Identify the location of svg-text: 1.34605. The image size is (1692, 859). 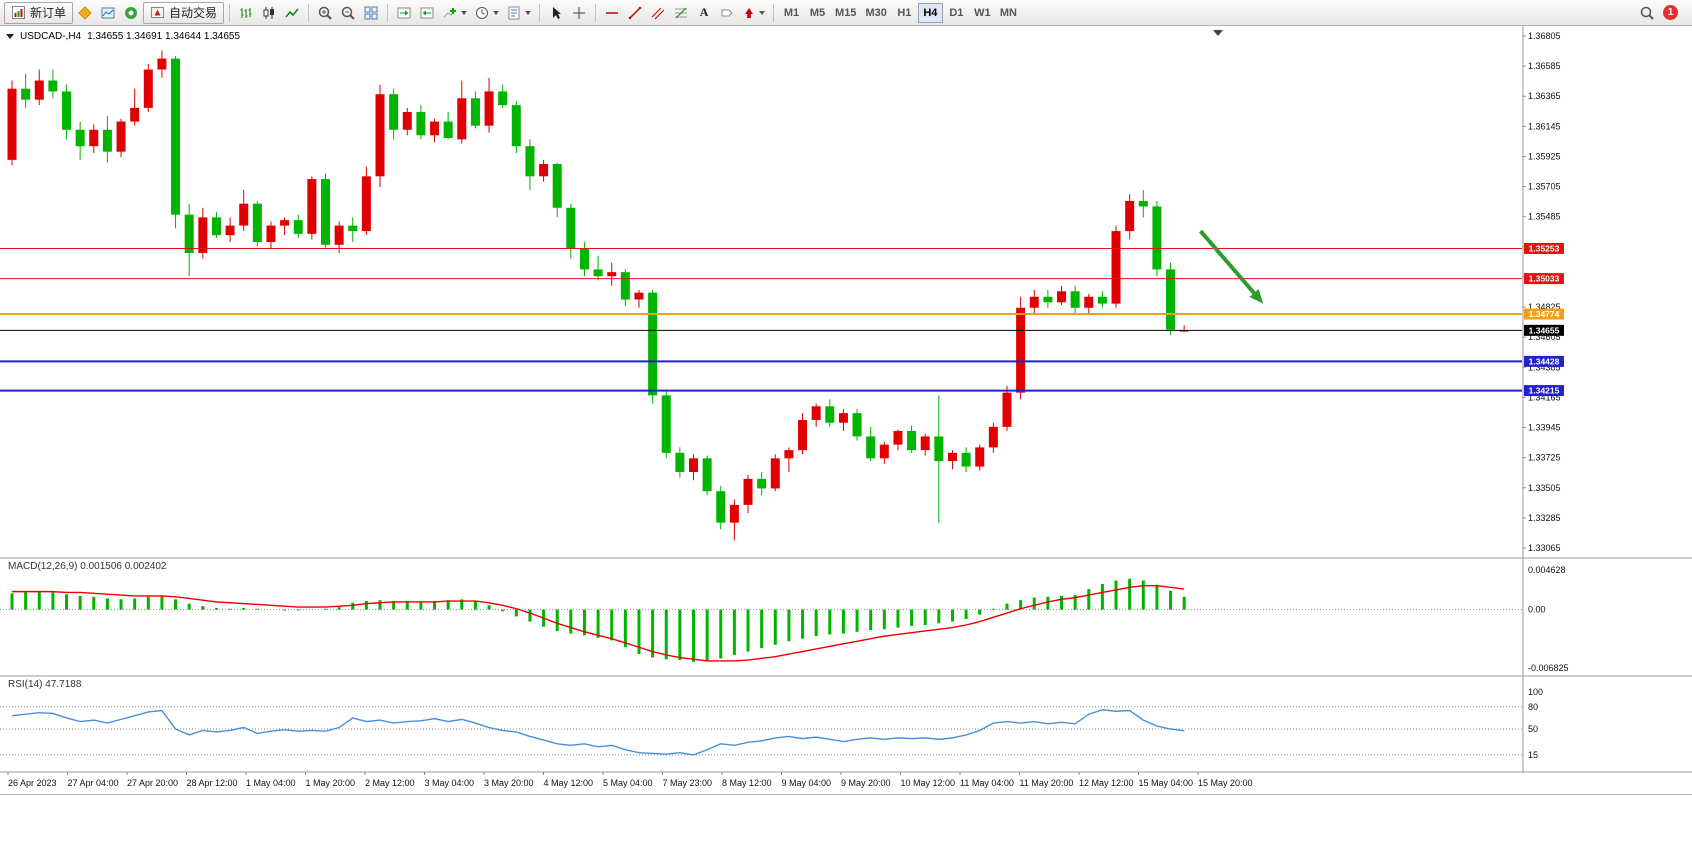
(1544, 337).